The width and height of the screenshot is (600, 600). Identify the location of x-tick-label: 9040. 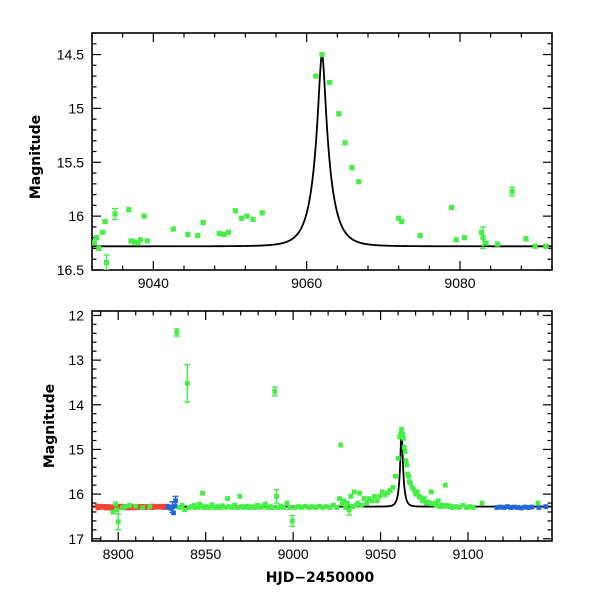
(153, 283).